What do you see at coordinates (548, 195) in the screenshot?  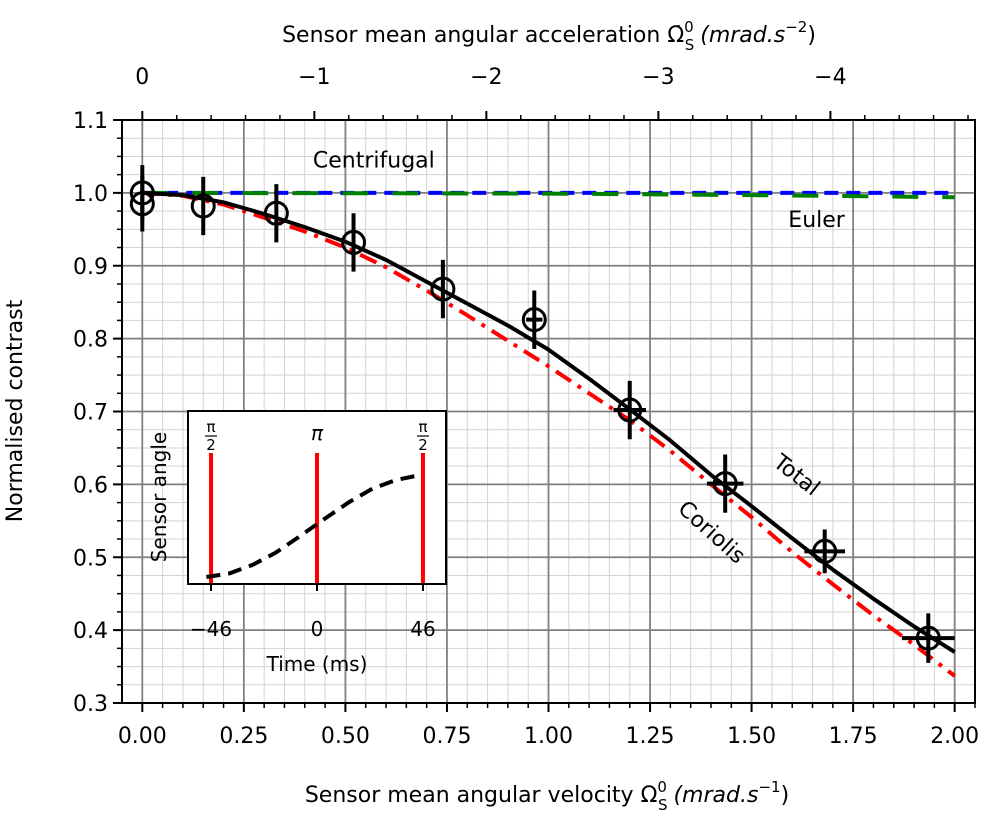 I see `series-line-euler` at bounding box center [548, 195].